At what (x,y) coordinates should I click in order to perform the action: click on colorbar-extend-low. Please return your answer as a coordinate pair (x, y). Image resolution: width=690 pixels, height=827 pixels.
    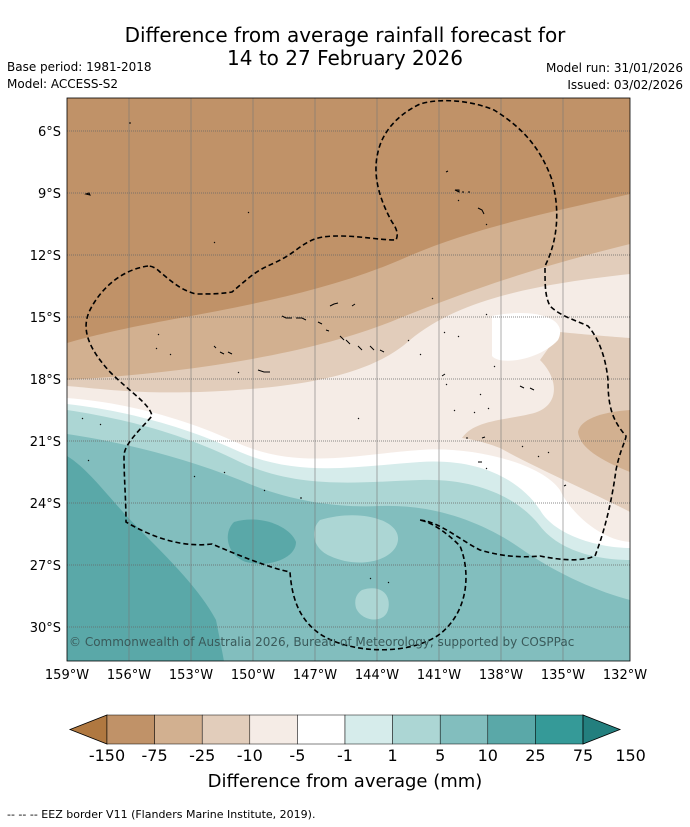
    Looking at the image, I should click on (88, 729).